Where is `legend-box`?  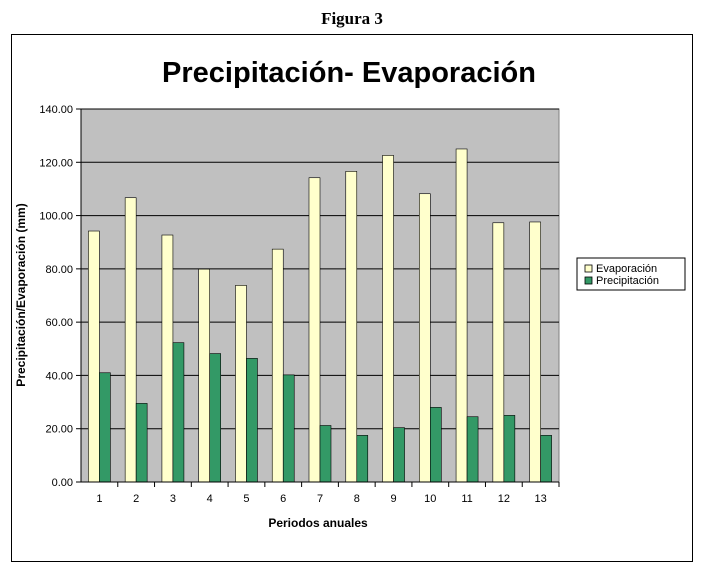 legend-box is located at coordinates (631, 274).